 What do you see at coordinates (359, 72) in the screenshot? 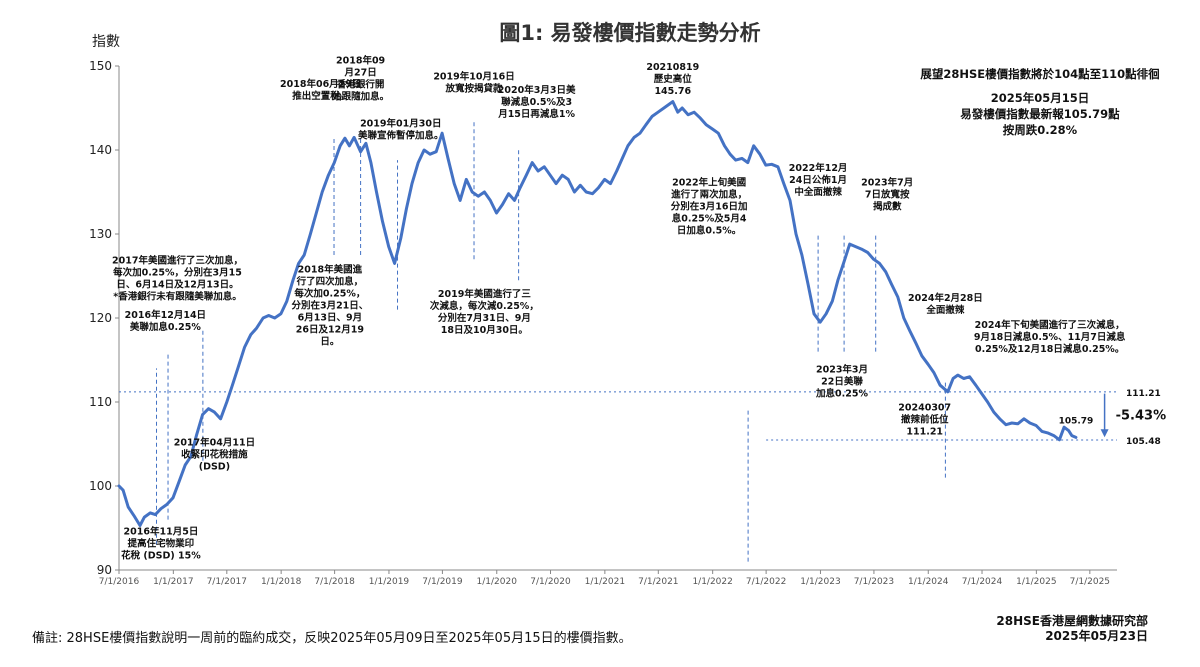
I see `annotation-line: 月27日` at bounding box center [359, 72].